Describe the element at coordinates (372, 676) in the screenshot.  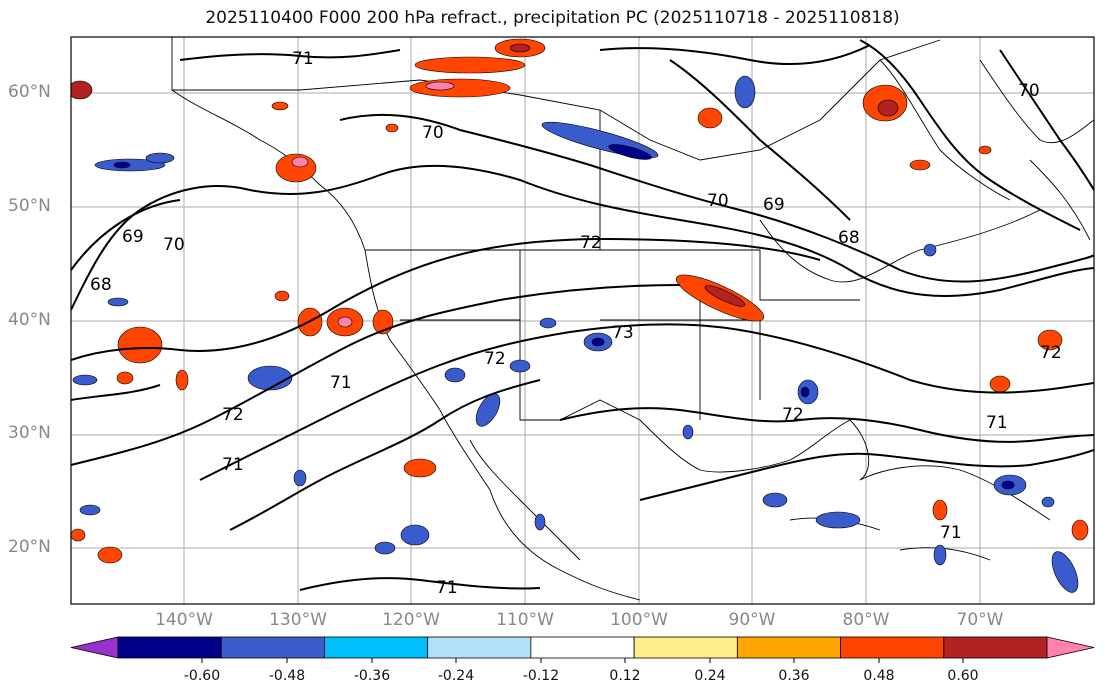
I see `colorbar-label: -0.36` at that location.